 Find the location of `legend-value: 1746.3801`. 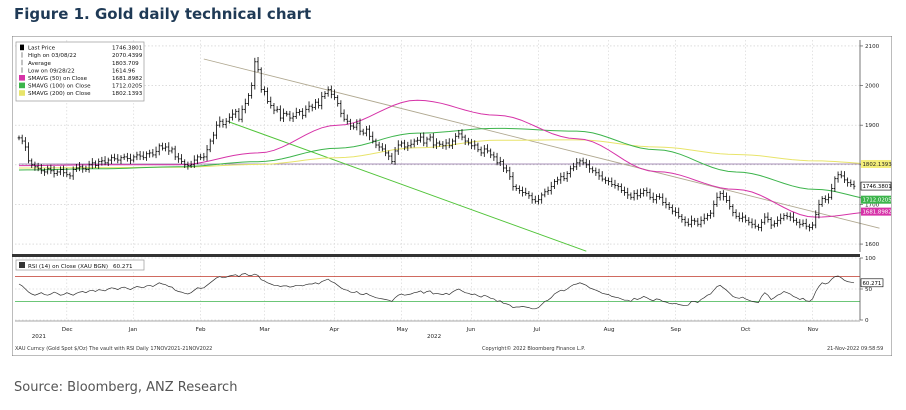

legend-value: 1746.3801 is located at coordinates (127, 49).